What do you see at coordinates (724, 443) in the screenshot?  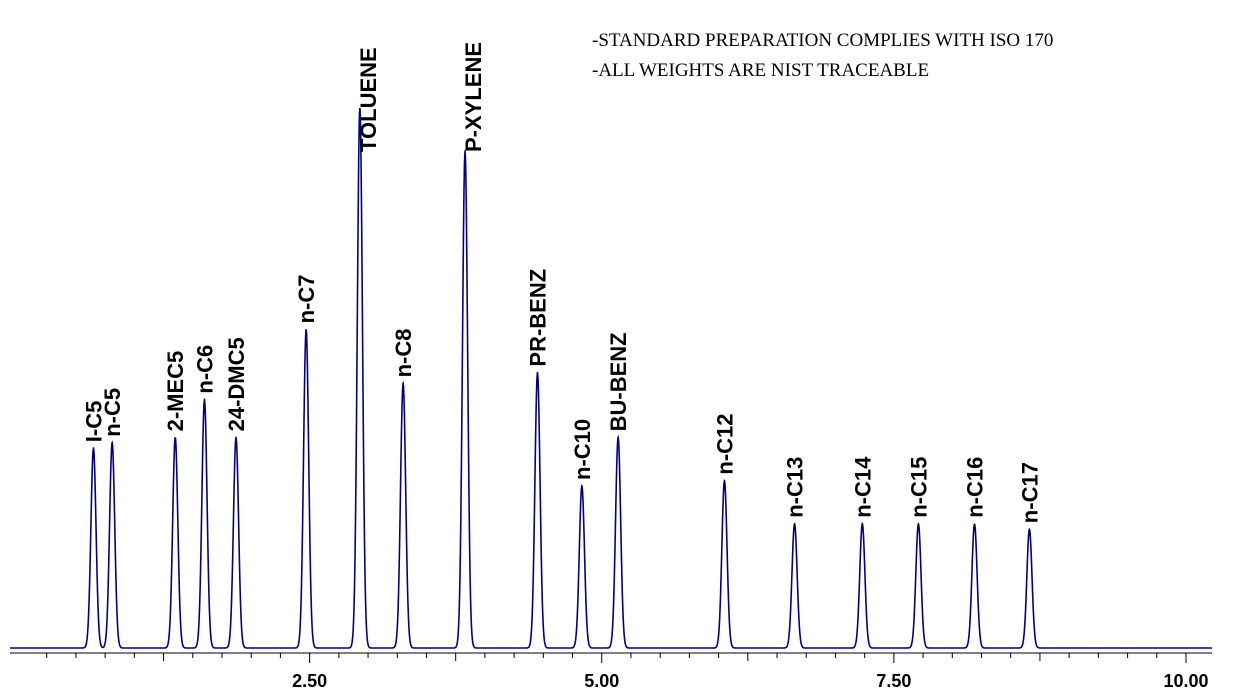 I see `peak-label: n-C12` at bounding box center [724, 443].